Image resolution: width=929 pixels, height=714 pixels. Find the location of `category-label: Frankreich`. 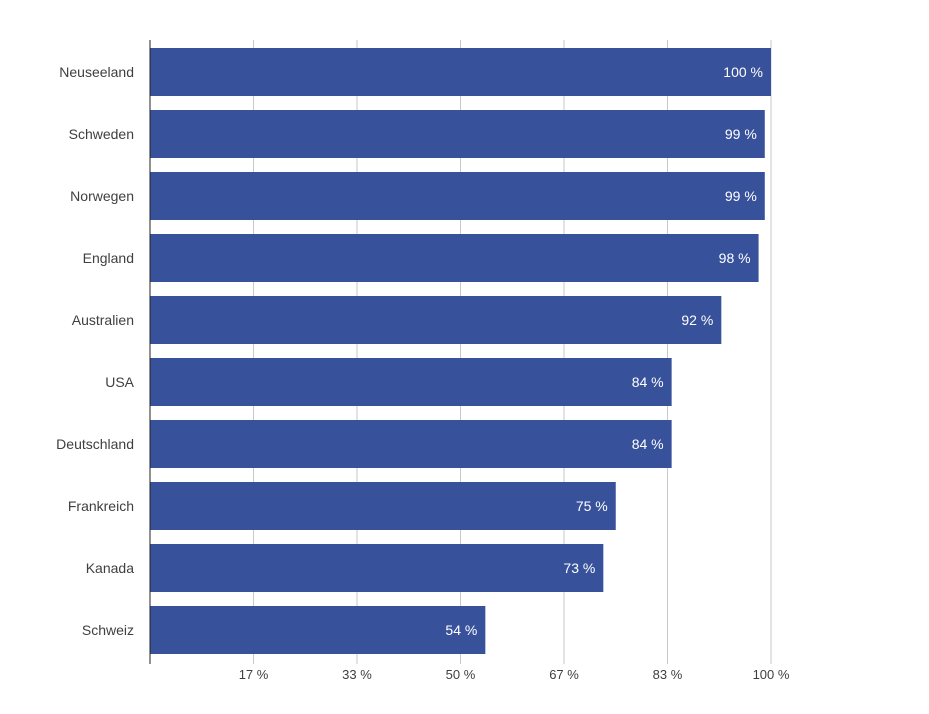

category-label: Frankreich is located at coordinates (101, 506).